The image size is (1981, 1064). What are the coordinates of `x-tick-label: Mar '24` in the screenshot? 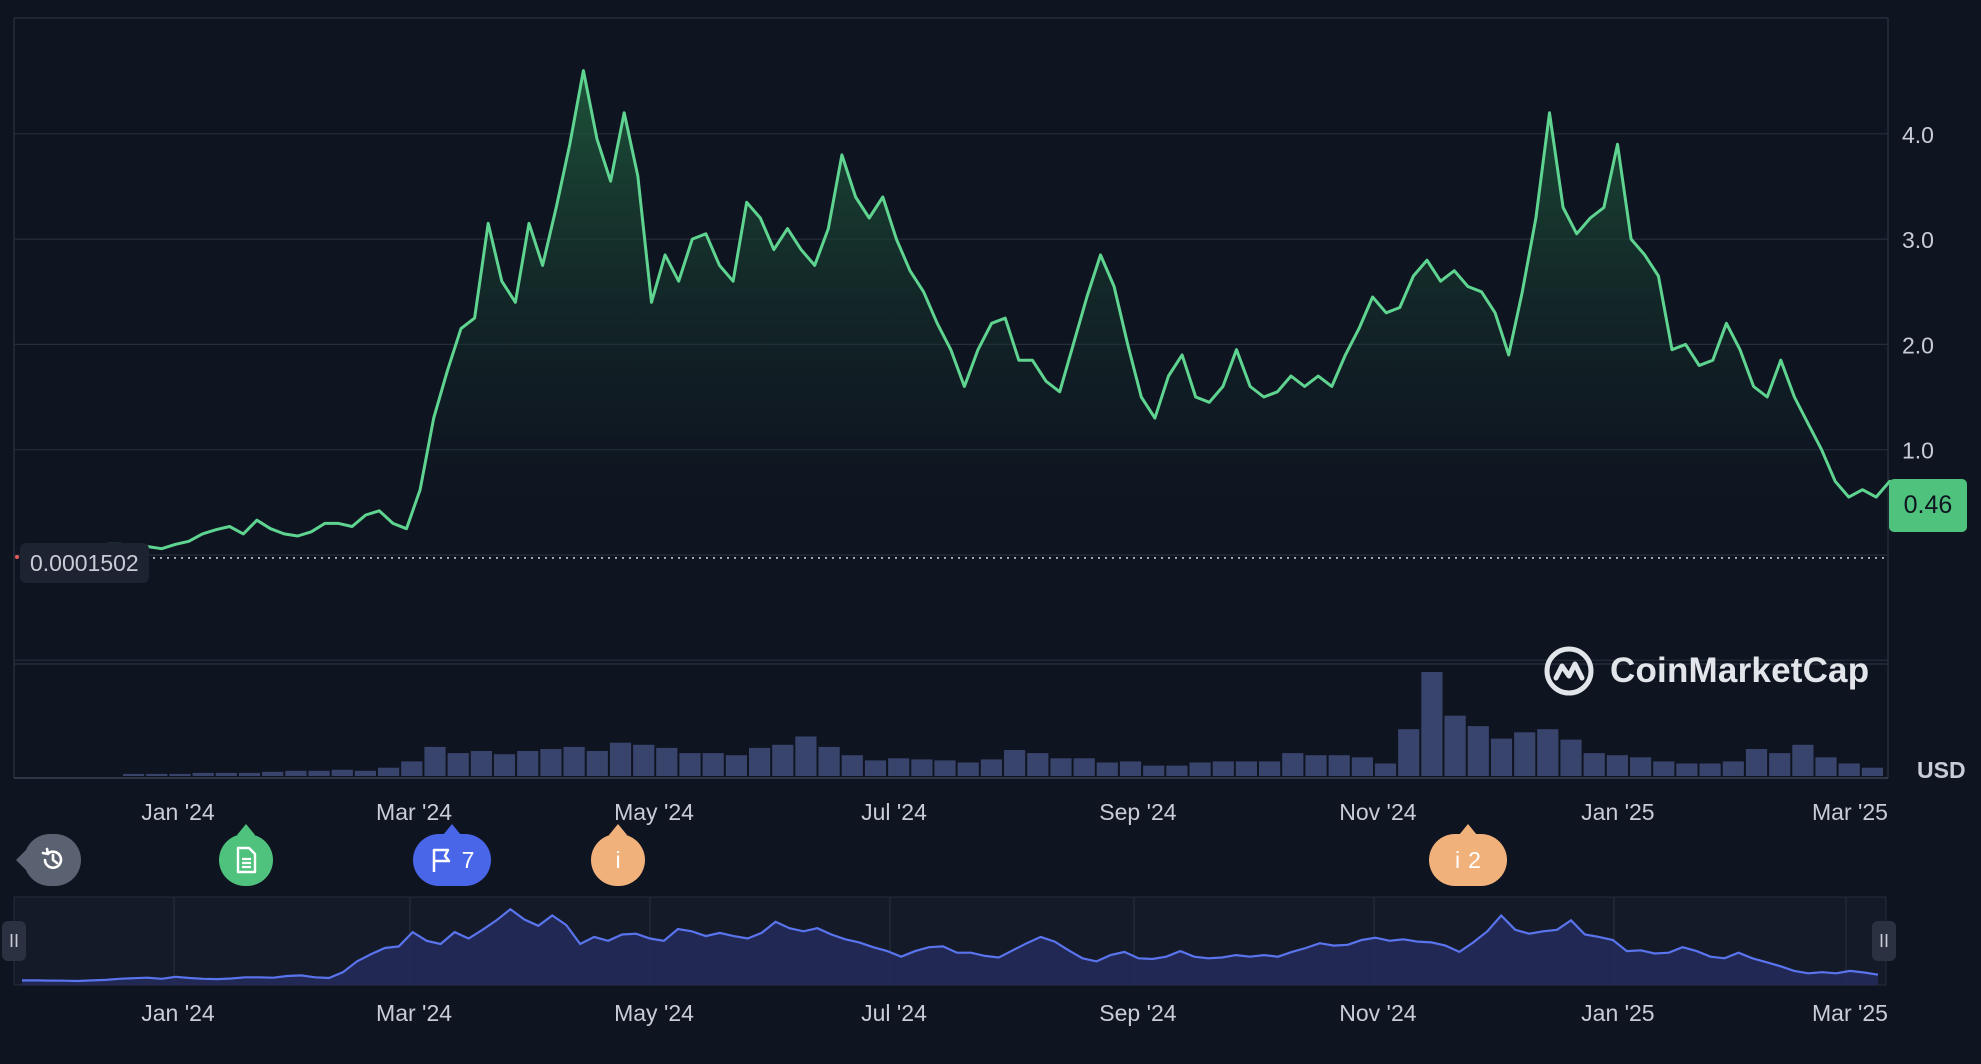 It's located at (414, 812).